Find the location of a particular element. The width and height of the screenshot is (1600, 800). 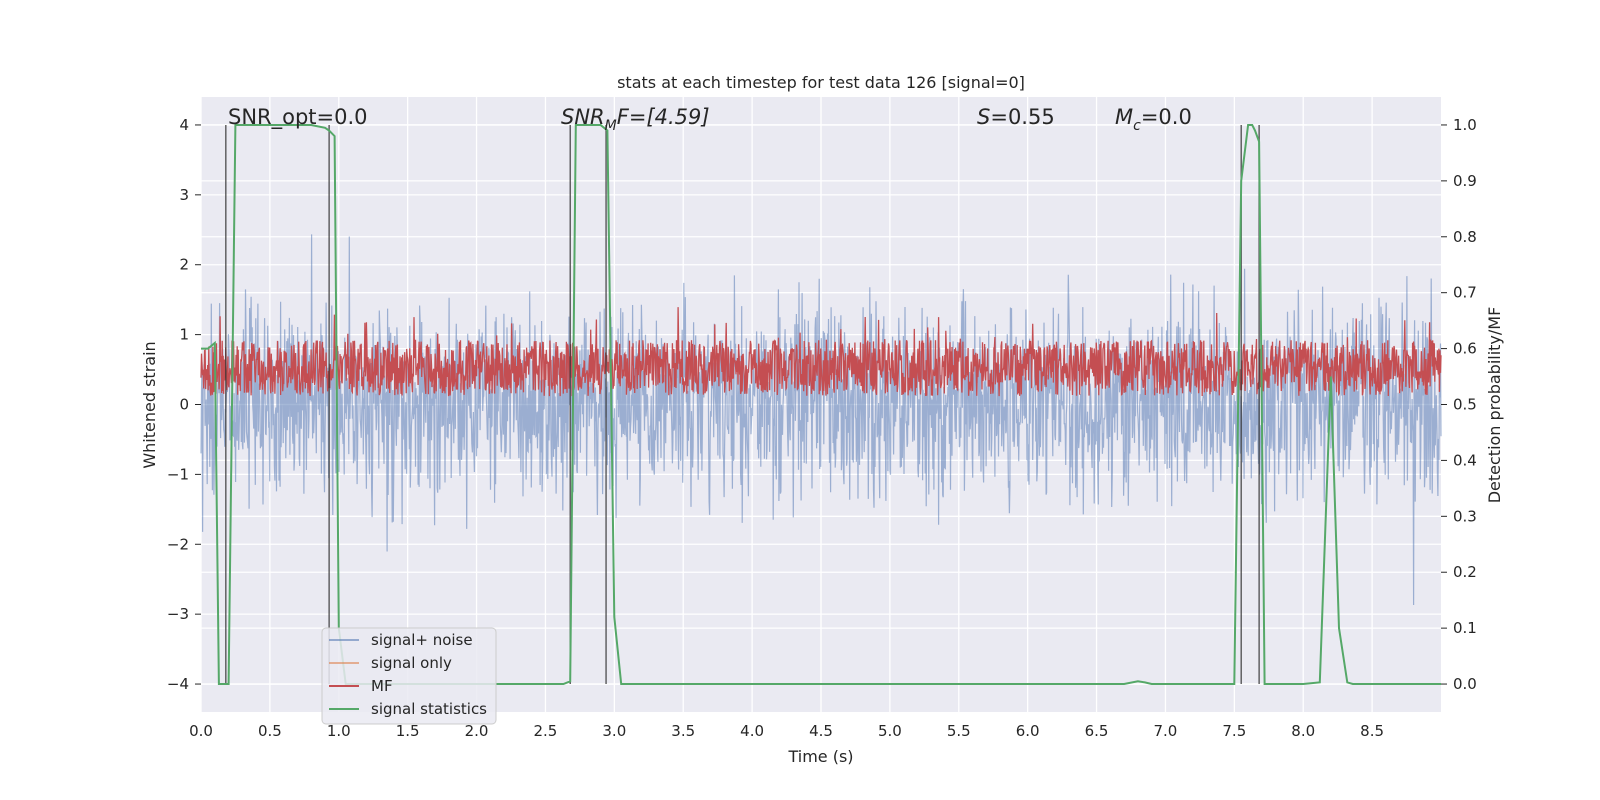

y2-tick-label: 0.4 is located at coordinates (1465, 460).